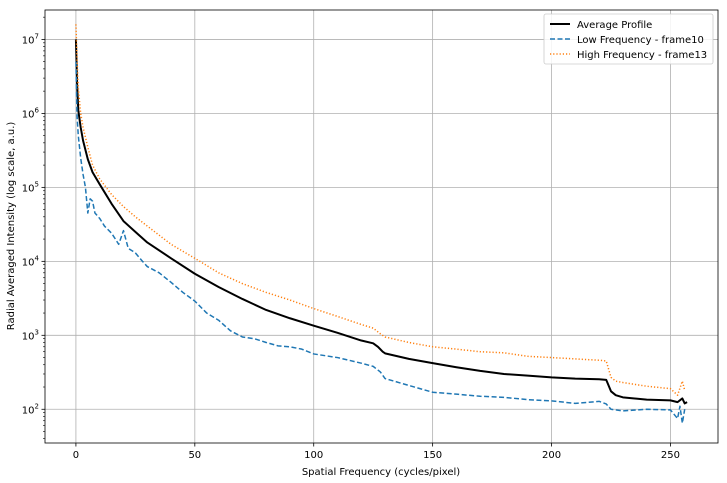  What do you see at coordinates (33, 228) in the screenshot?
I see `y-axis-ticks: 10² 10³ 10⁴ 10⁵ 10⁶ 10⁷` at bounding box center [33, 228].